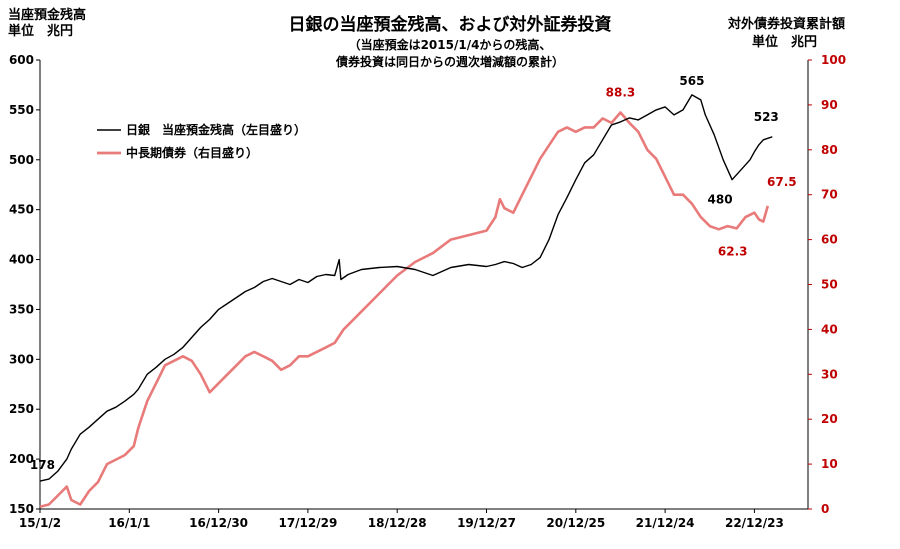 Image resolution: width=900 pixels, height=549 pixels. I want to click on left-axis-unit: 単位 兆円, so click(41, 31).